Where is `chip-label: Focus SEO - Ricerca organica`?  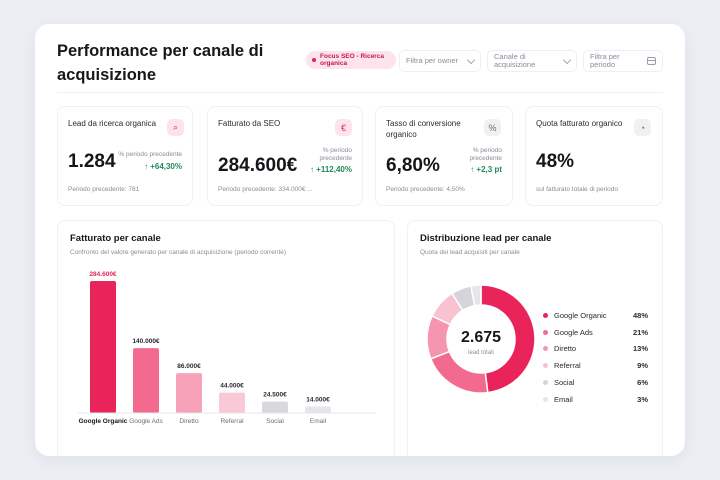 chip-label: Focus SEO - Ricerca organica is located at coordinates (352, 60).